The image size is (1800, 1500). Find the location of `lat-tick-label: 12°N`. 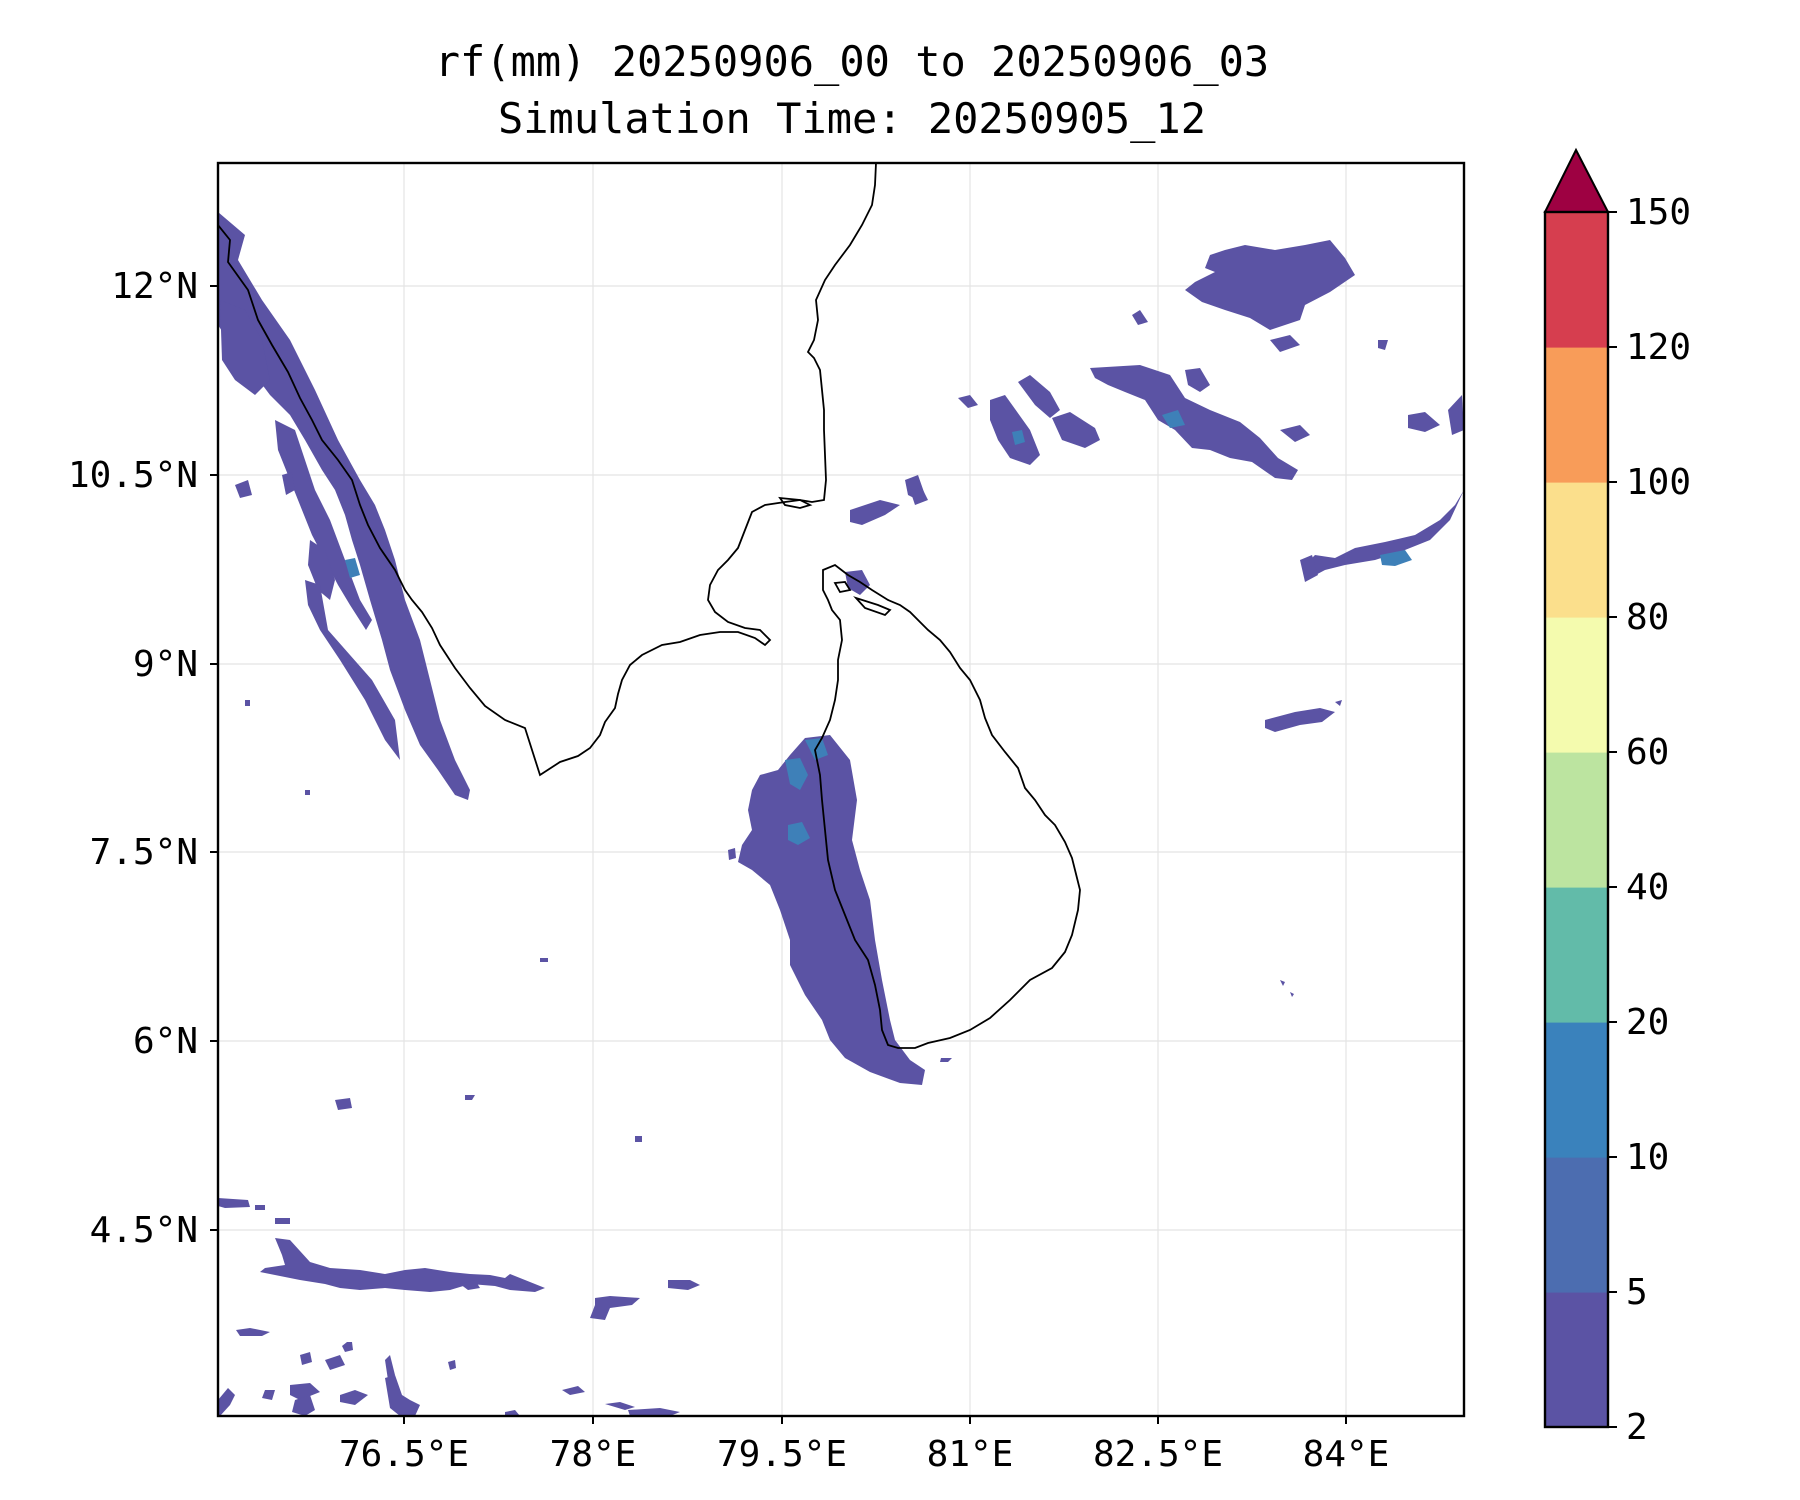

lat-tick-label: 12°N is located at coordinates (154, 286).